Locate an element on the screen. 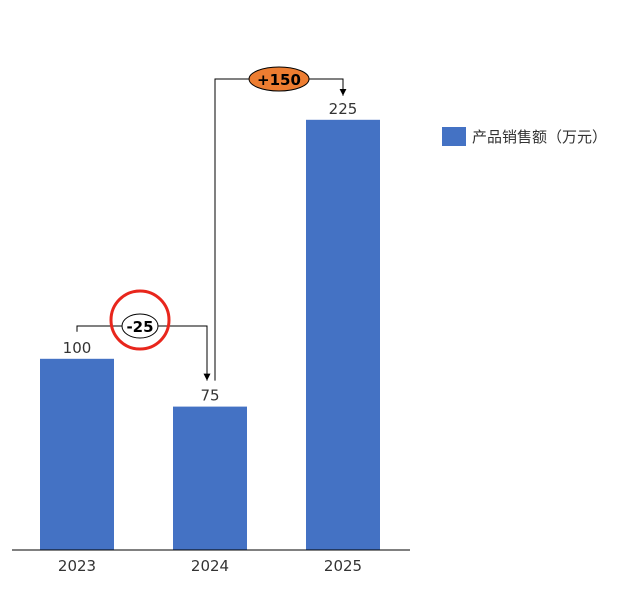 Image resolution: width=630 pixels, height=592 pixels. change-badge-text-2: +150 is located at coordinates (279, 80).